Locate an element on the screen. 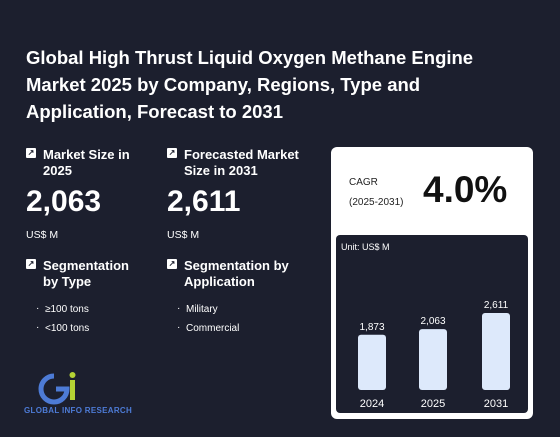 The image size is (560, 437). forecast-size-label: ↗ Forecasted Market Size in 2031 is located at coordinates (233, 162).